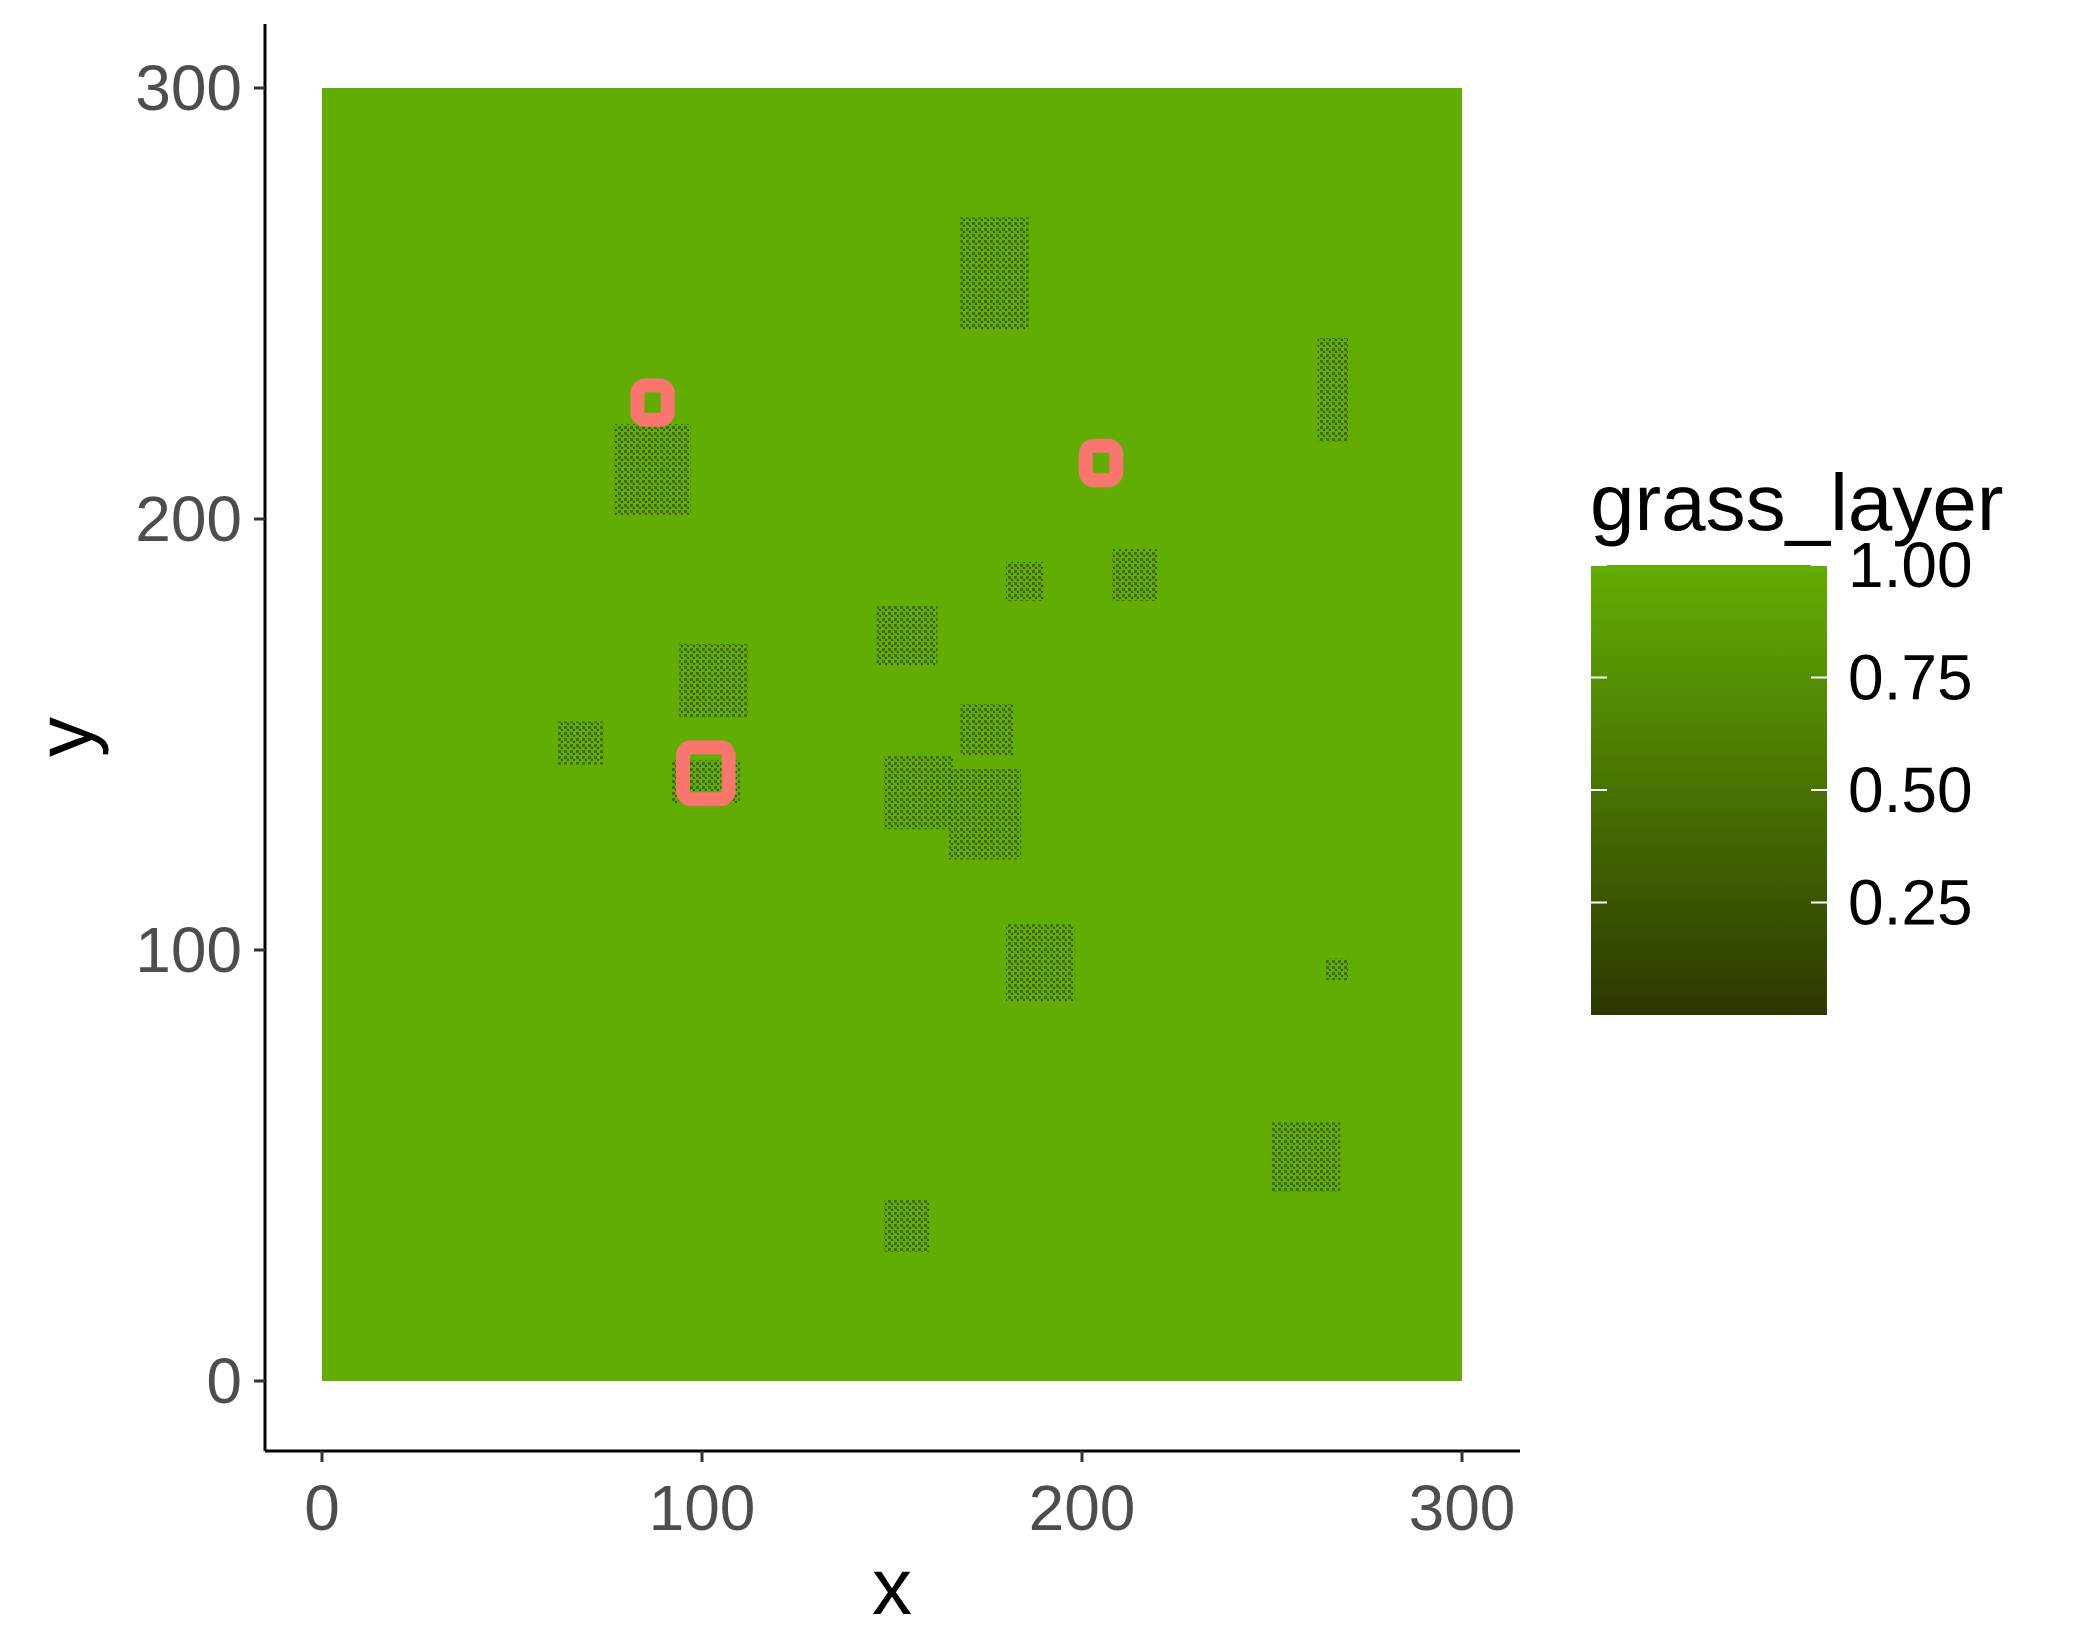  I want to click on legend-tick-label: 0.50, so click(1910, 790).